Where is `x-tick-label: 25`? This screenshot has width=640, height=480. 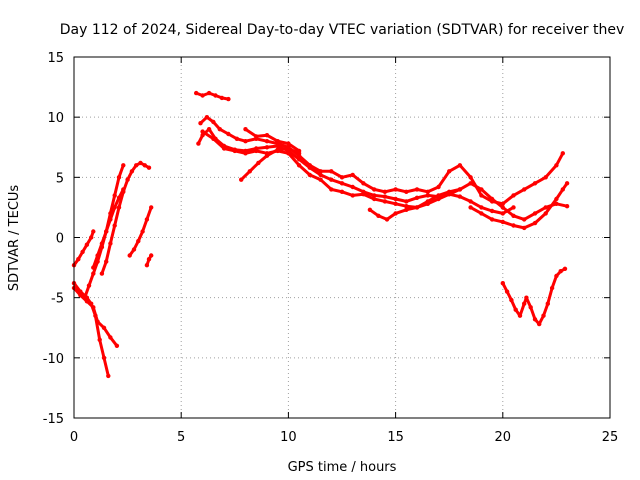
x-tick-label: 25 is located at coordinates (610, 437).